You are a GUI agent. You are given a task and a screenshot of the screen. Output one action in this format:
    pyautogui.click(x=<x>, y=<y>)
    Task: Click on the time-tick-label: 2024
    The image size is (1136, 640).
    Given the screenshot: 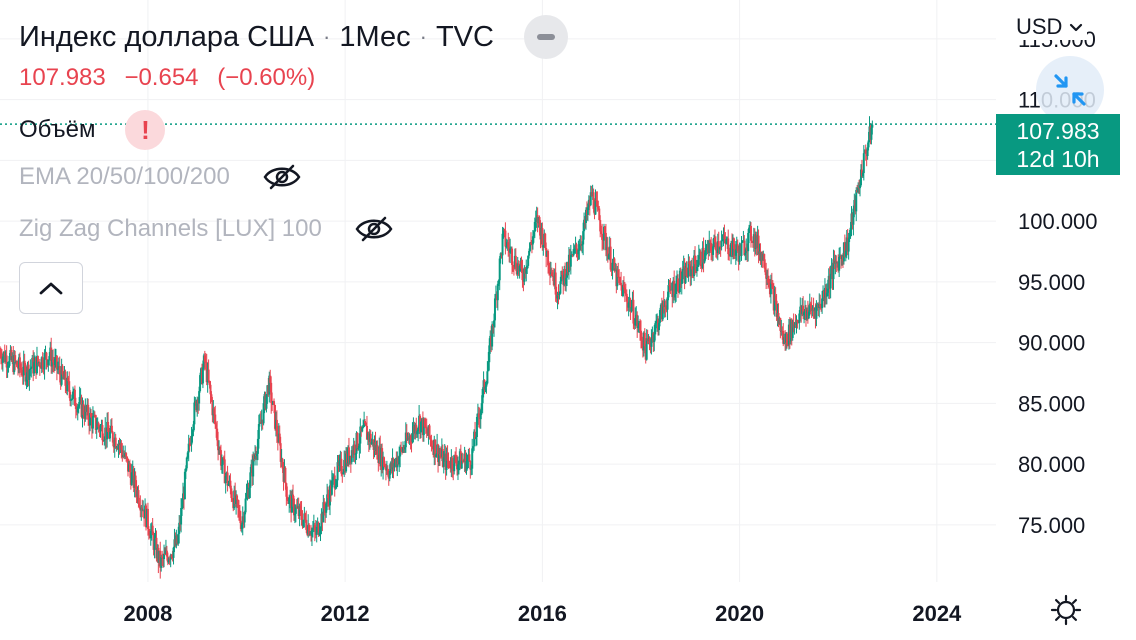 What is the action you would take?
    pyautogui.click(x=937, y=613)
    